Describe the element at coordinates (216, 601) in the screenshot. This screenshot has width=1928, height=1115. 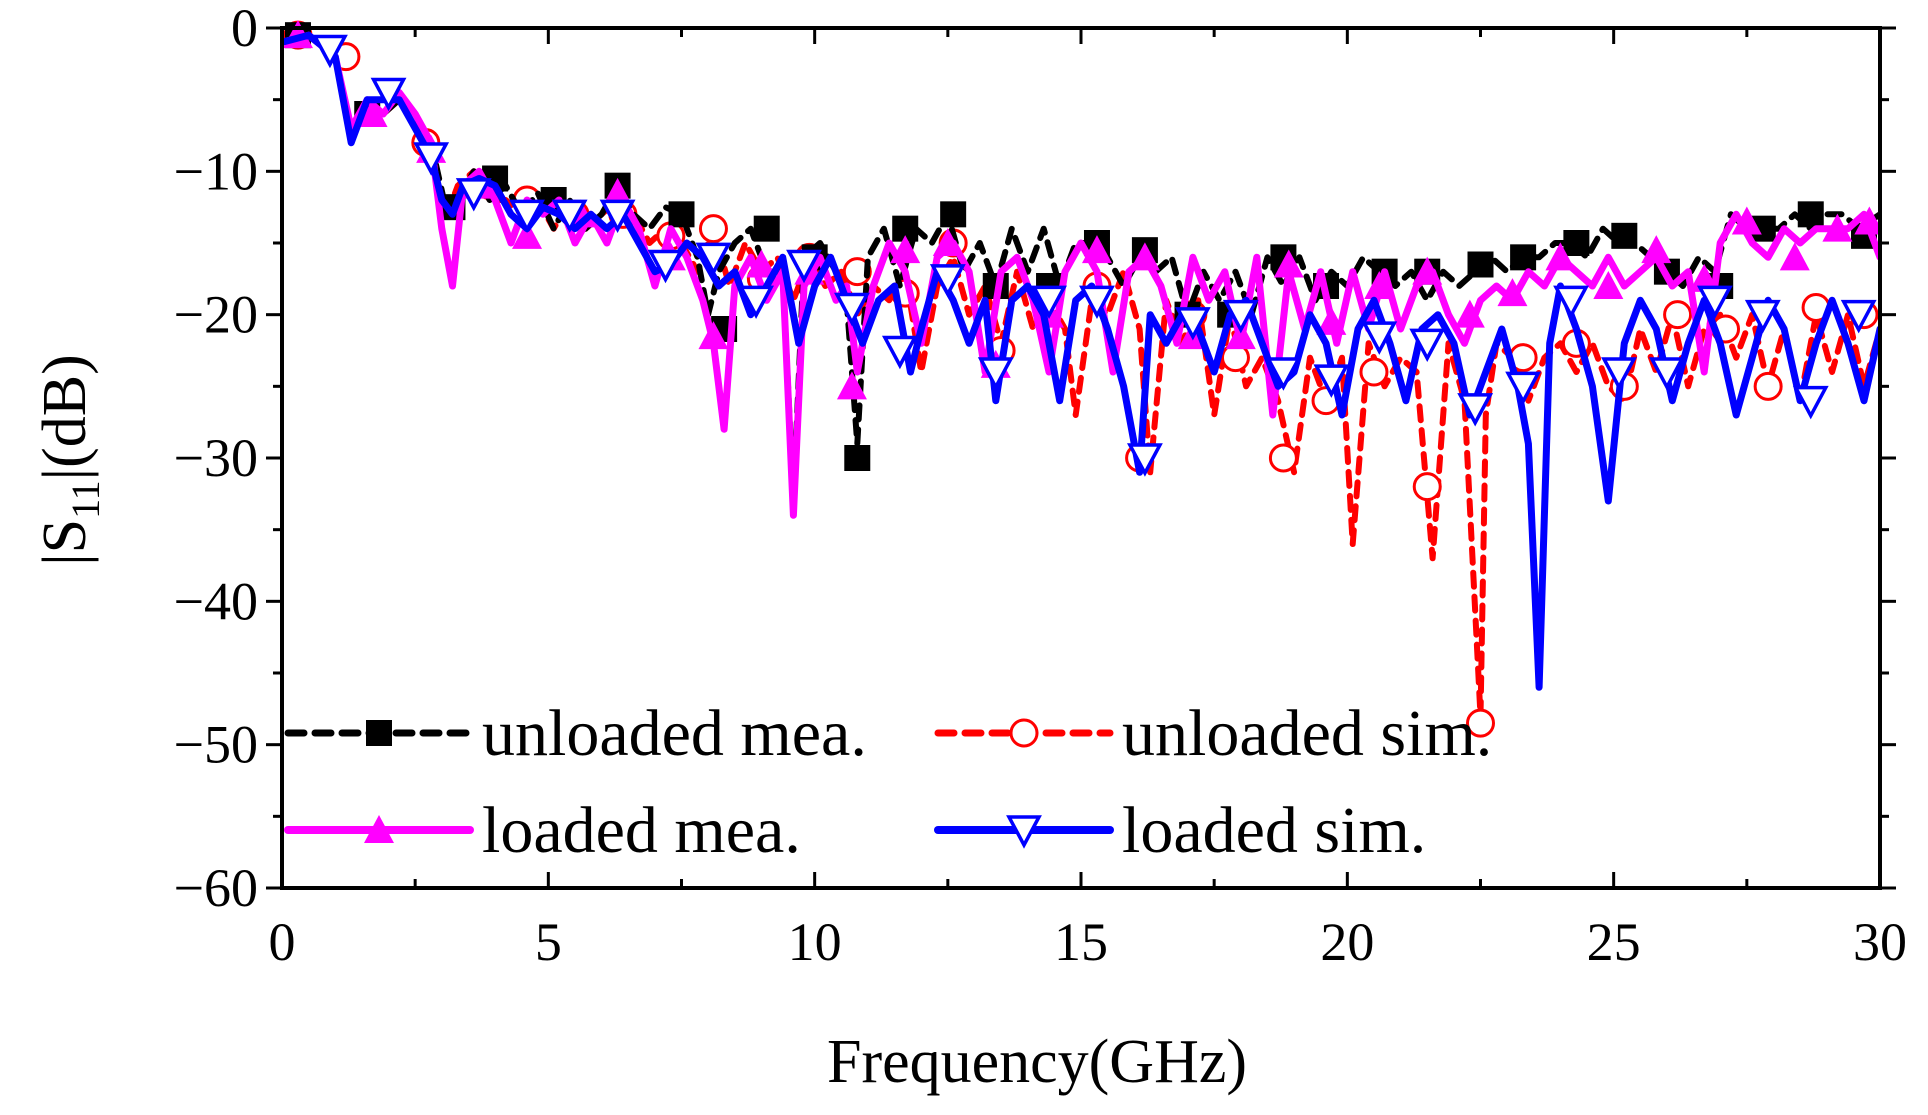
I see `y-tick-label: −40` at that location.